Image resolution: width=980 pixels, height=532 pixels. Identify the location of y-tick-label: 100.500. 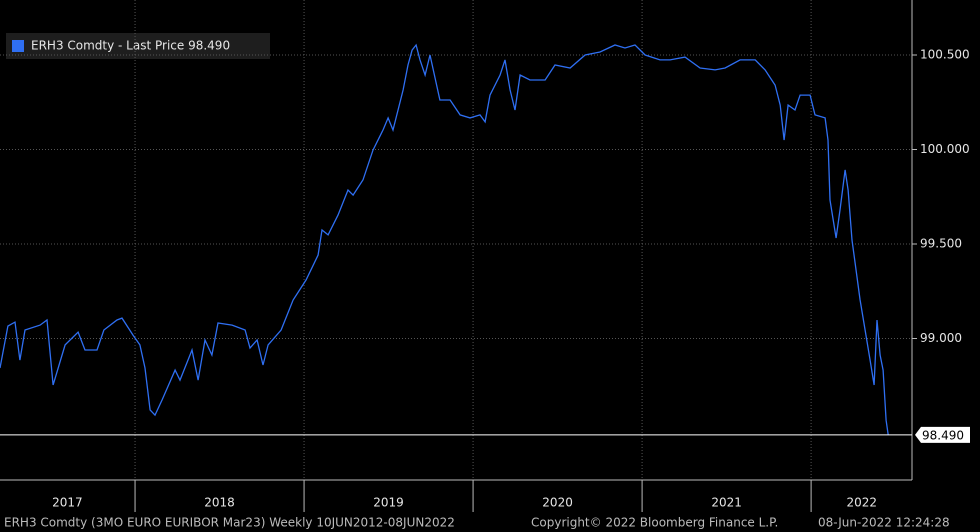
(945, 55).